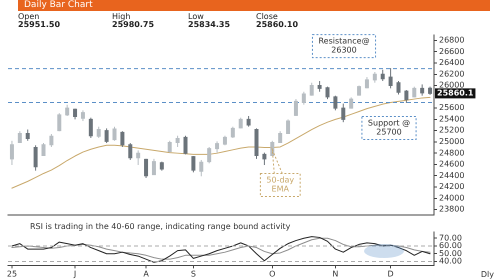 This screenshot has width=500, height=280. Describe the element at coordinates (455, 93) in the screenshot. I see `text: 25860.1` at that location.